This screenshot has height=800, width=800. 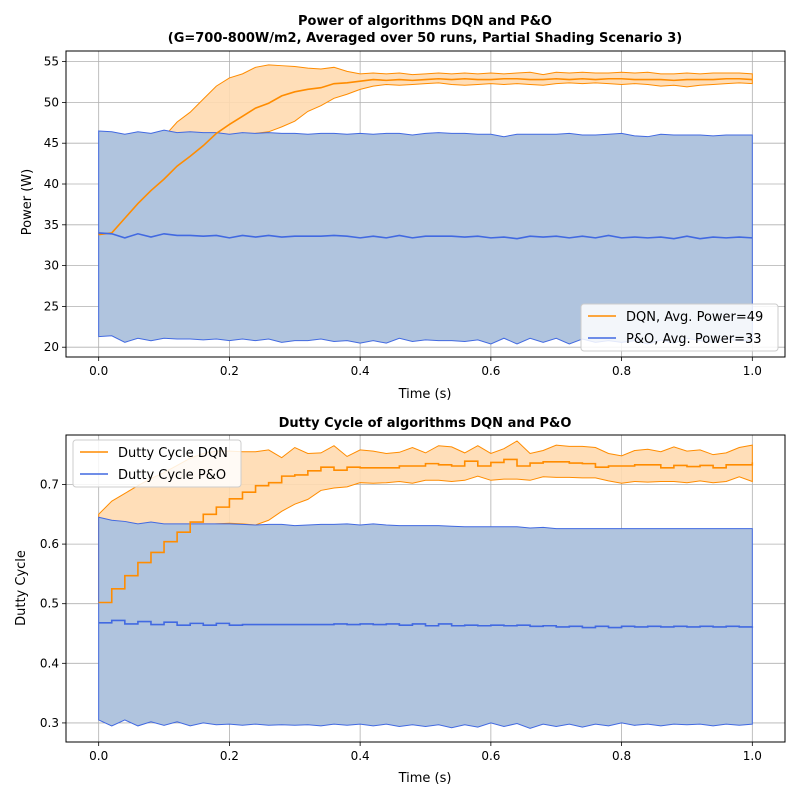 What do you see at coordinates (229, 371) in the screenshot?
I see `power-x-tick-label-1: 0.2` at bounding box center [229, 371].